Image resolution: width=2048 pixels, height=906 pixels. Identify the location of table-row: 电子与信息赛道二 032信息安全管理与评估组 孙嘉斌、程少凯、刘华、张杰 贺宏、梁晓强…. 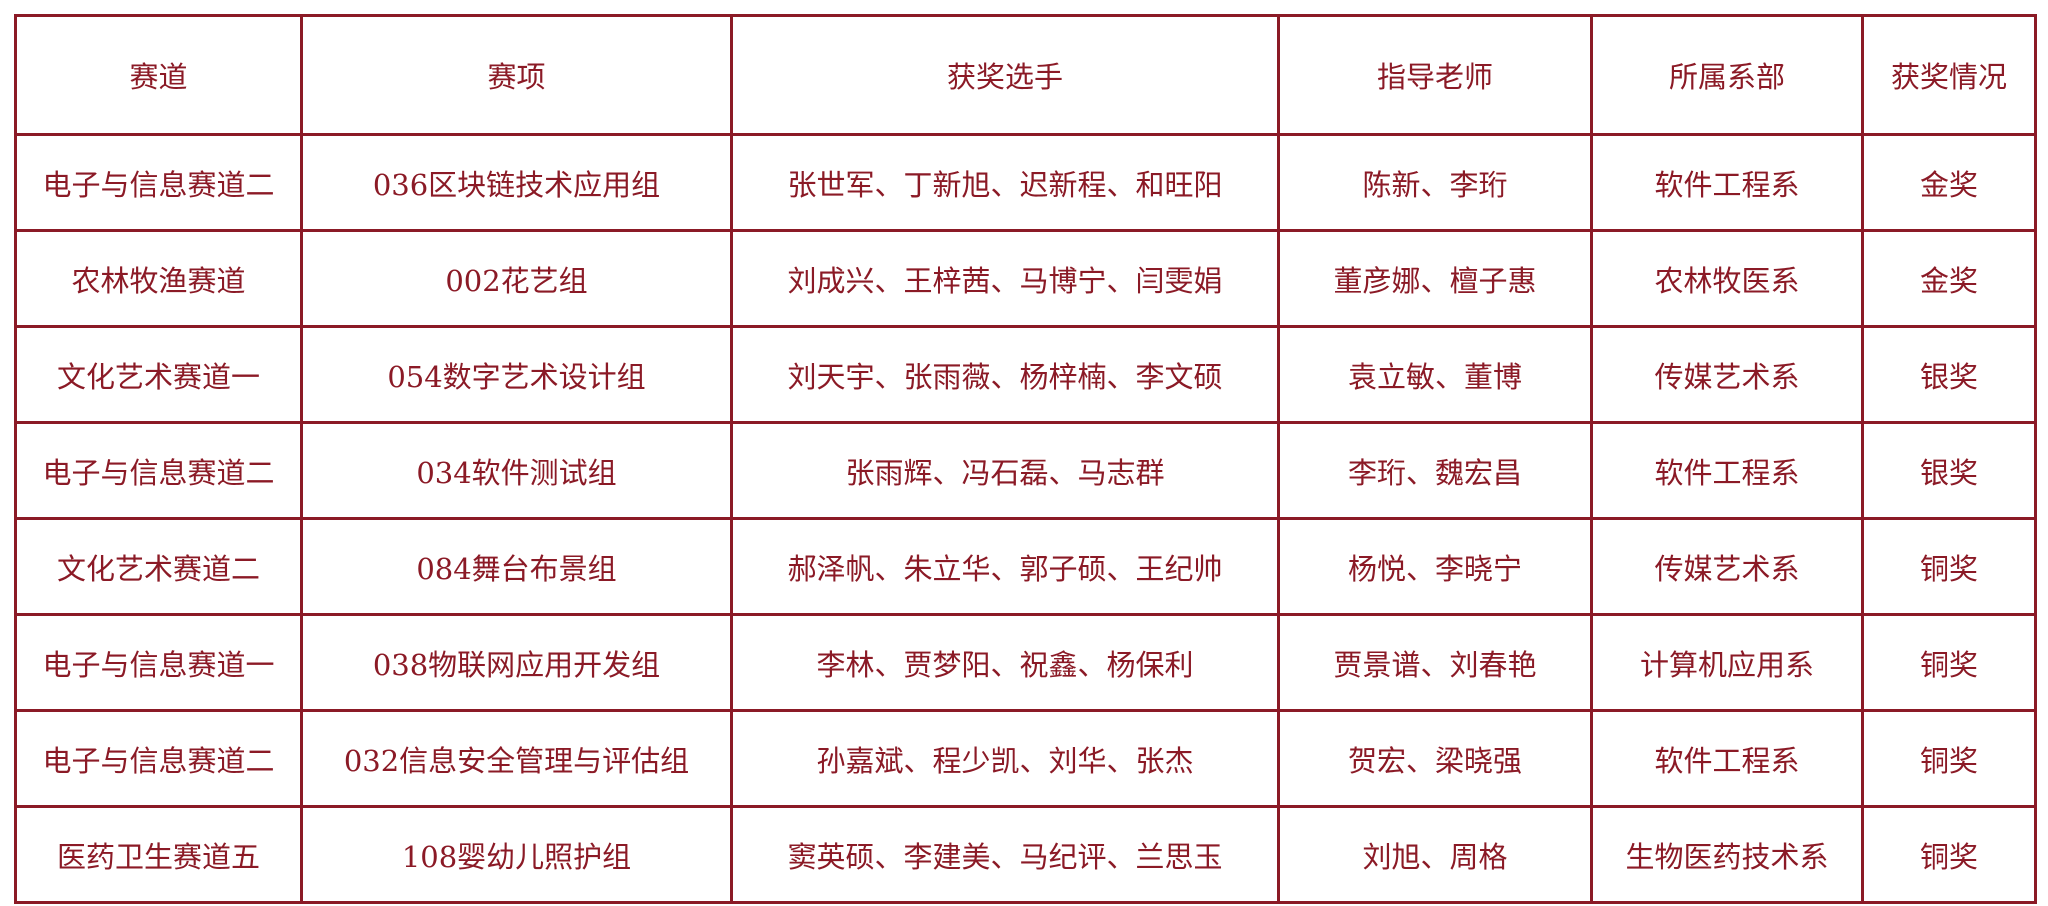
(1025, 758).